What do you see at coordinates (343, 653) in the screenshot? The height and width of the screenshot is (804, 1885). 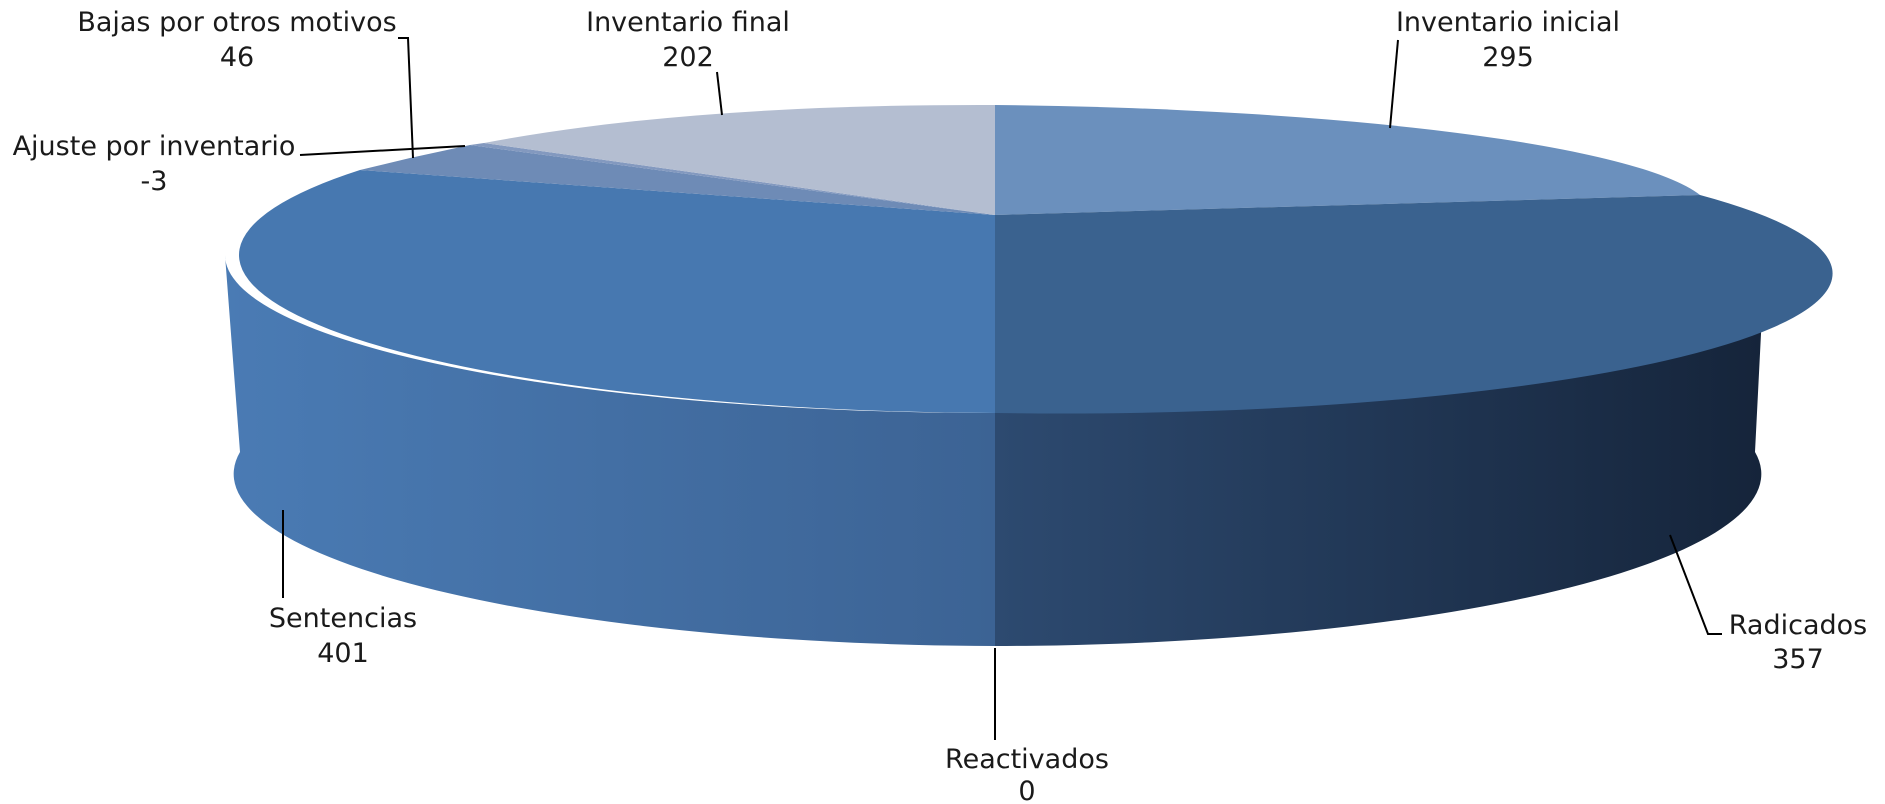 I see `label-value-sentencias: 401` at bounding box center [343, 653].